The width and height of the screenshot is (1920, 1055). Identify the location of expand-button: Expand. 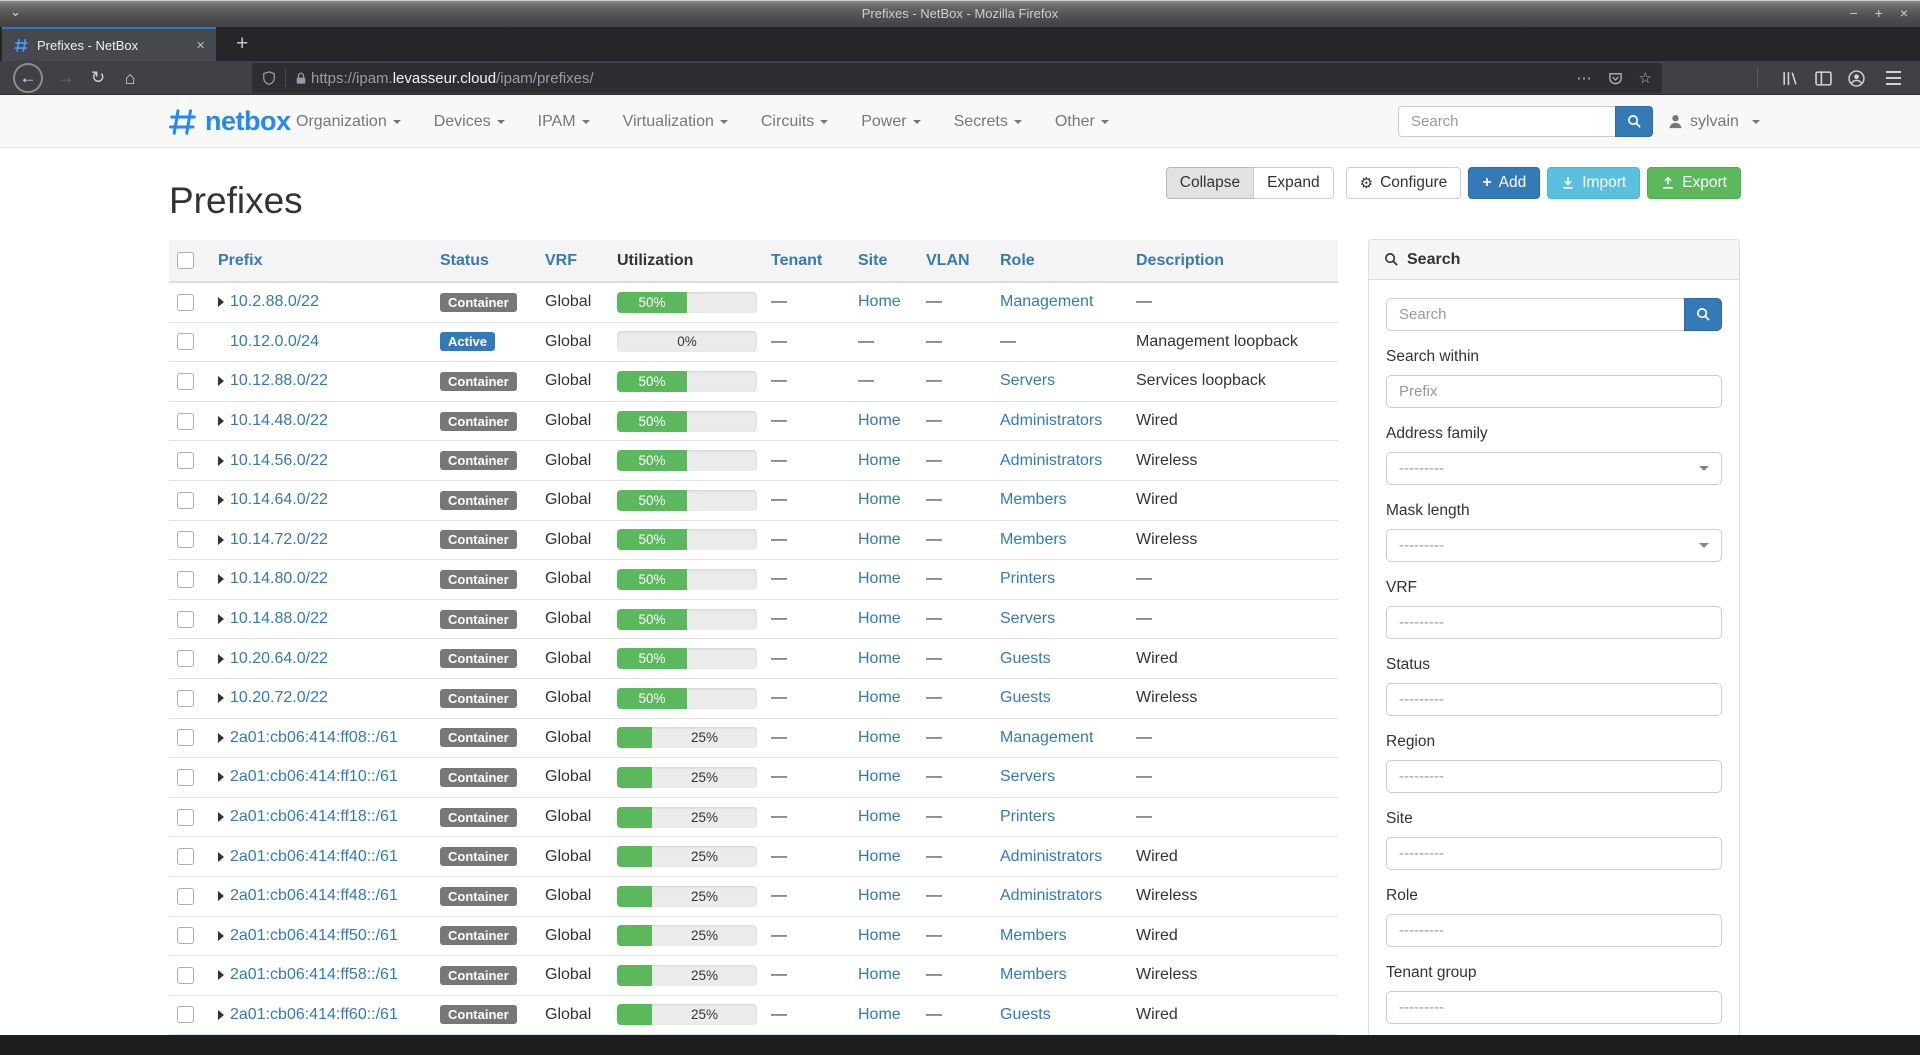
(1293, 183).